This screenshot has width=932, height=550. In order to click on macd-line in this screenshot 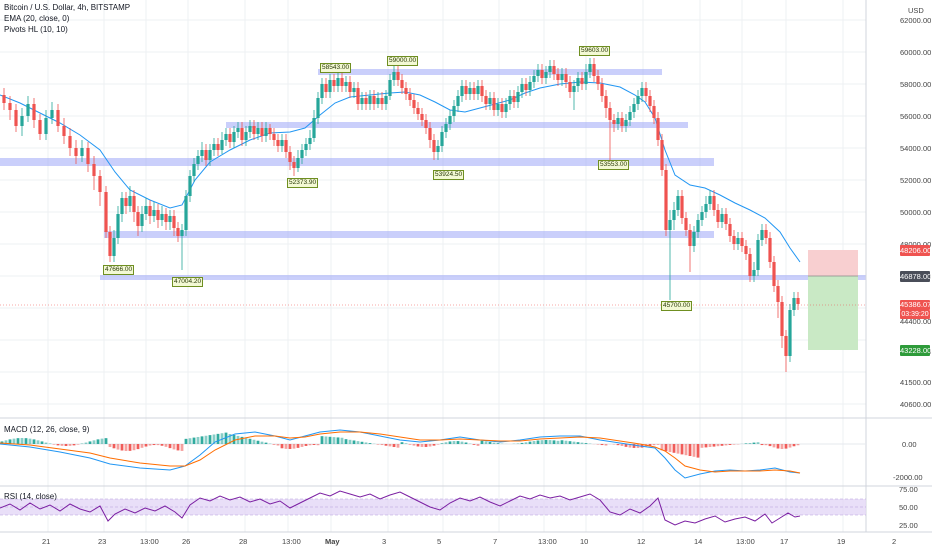, I will do `click(400, 454)`.